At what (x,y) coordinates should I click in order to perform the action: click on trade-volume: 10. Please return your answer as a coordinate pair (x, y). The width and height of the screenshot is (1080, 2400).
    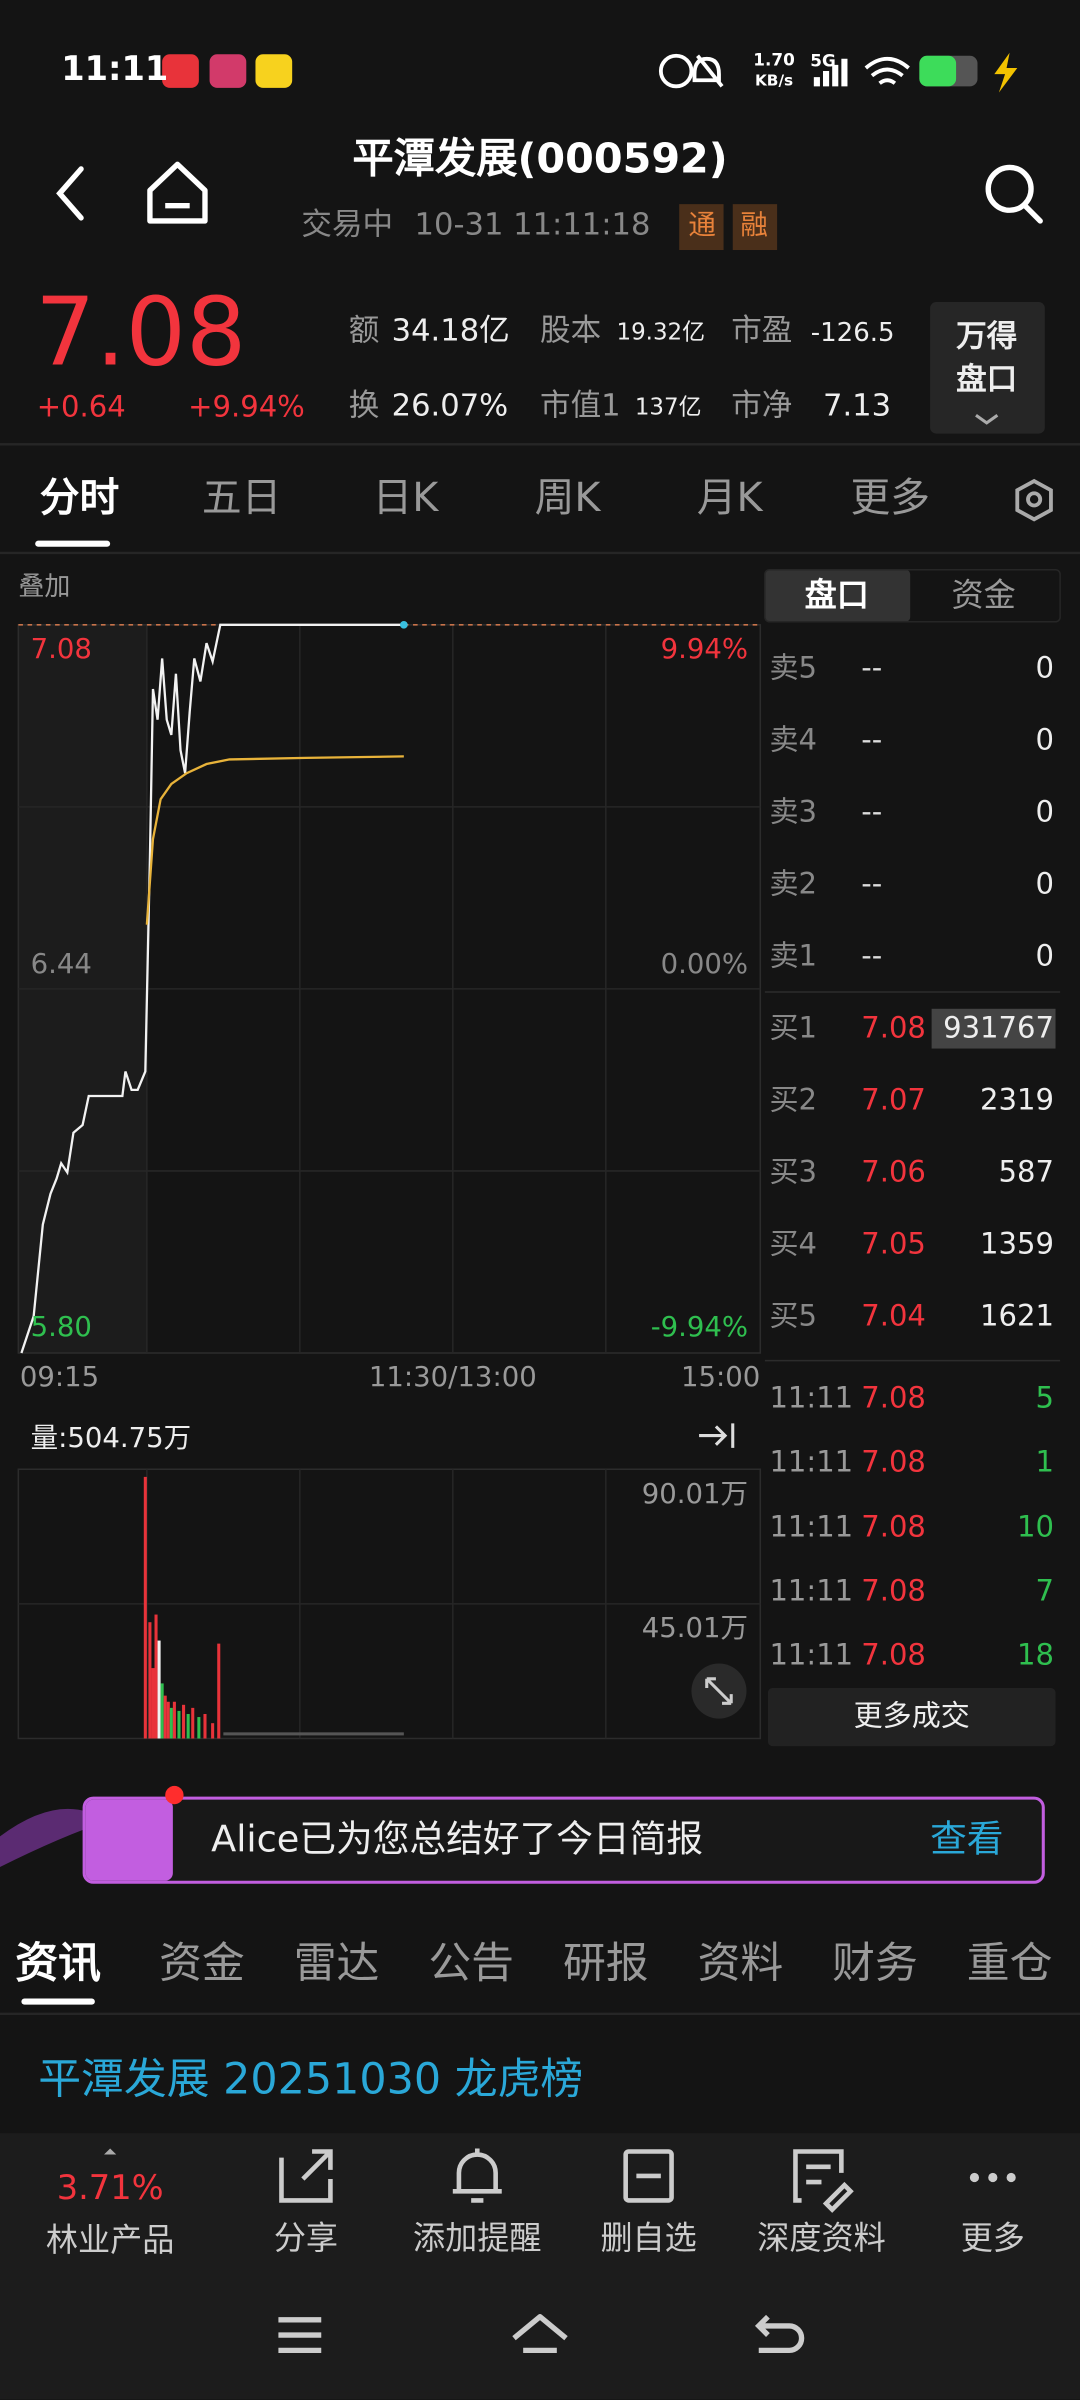
    Looking at the image, I should click on (1035, 1526).